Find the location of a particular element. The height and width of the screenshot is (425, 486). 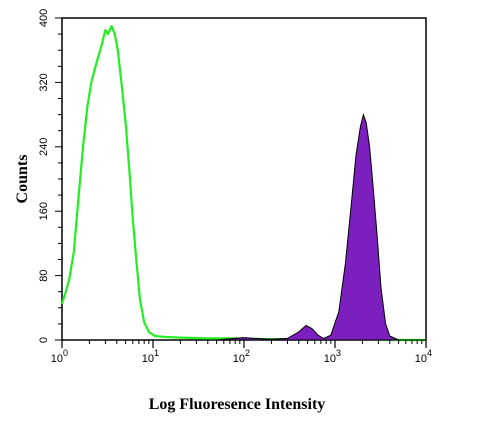

y-axis: 0 80 160 240 320 400 is located at coordinates (50, 176).